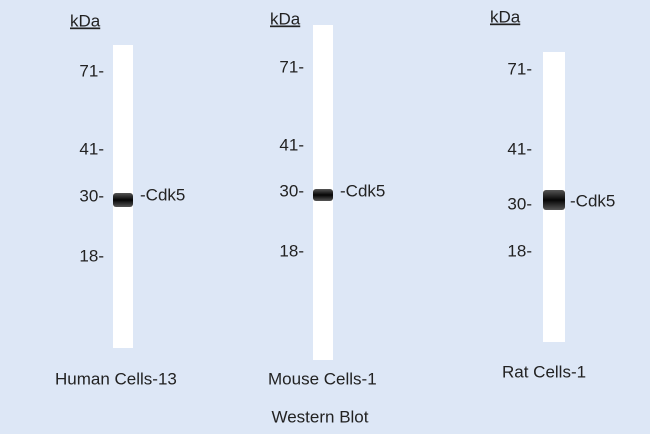 This screenshot has height=439, width=650. I want to click on footer: Western Blot, so click(319, 416).